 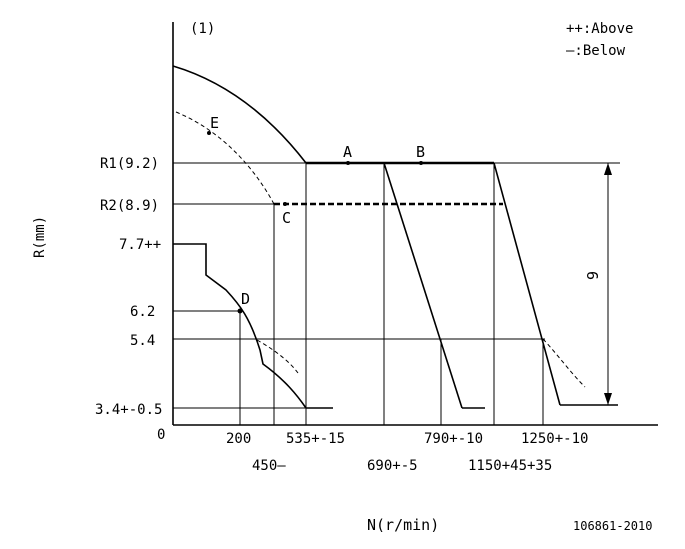 I want to click on x-label-790: 790+-10, so click(x=453, y=439).